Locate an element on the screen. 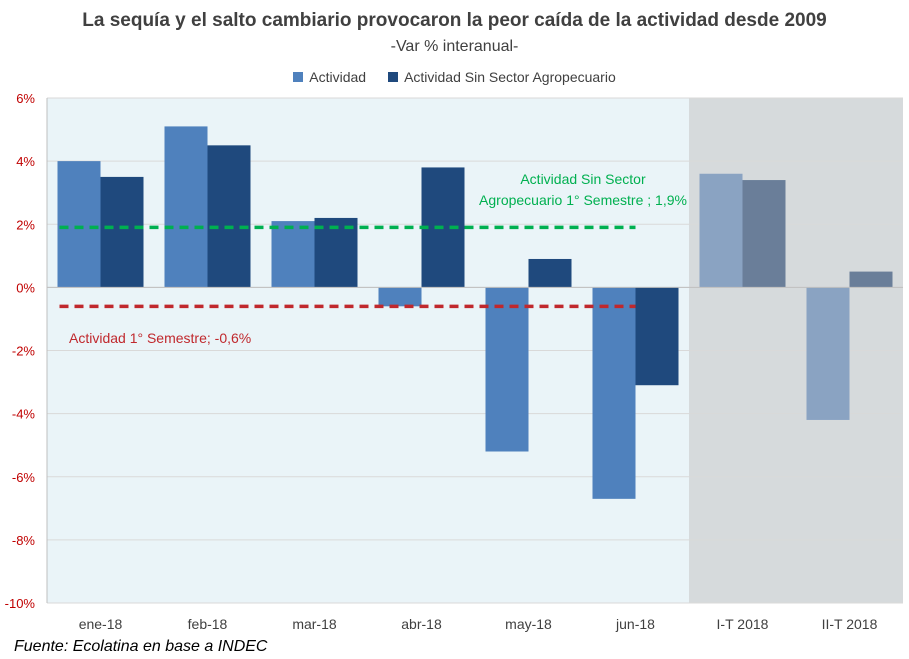 This screenshot has height=659, width=909. x-tick-label: may-18 is located at coordinates (528, 624).